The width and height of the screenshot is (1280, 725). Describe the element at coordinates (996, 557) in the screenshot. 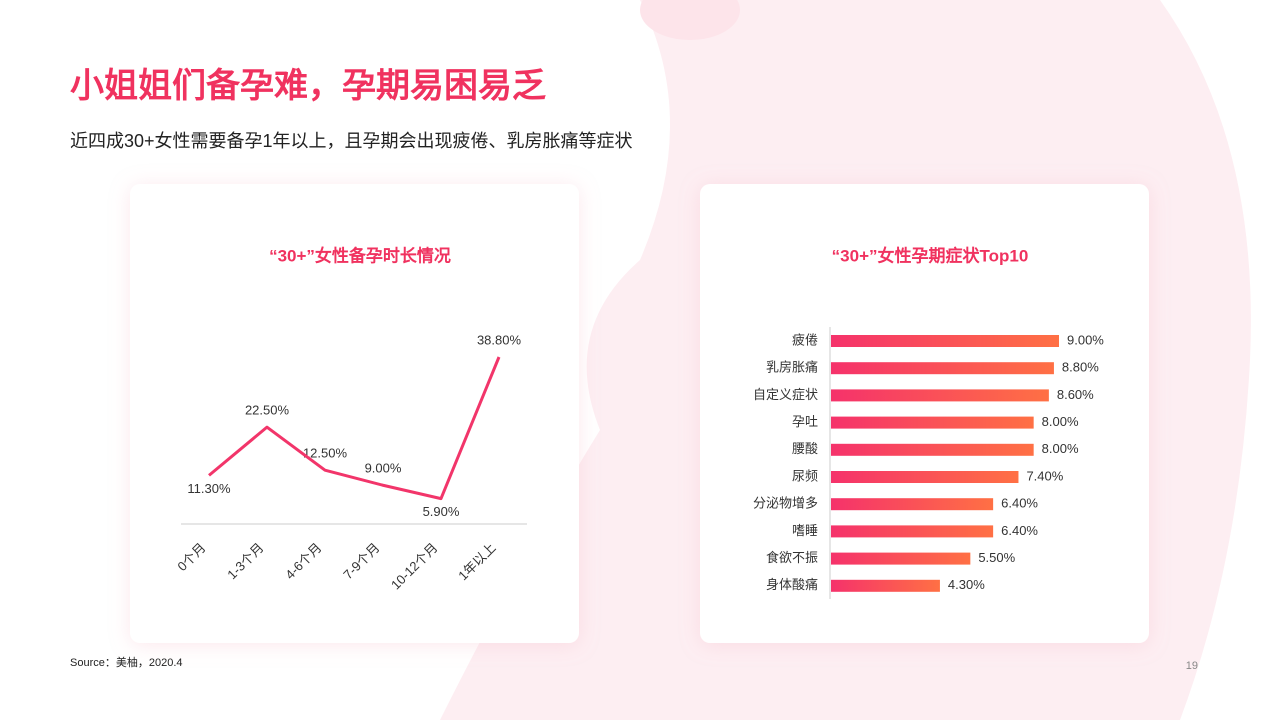

I see `data-label: 5.50%` at that location.